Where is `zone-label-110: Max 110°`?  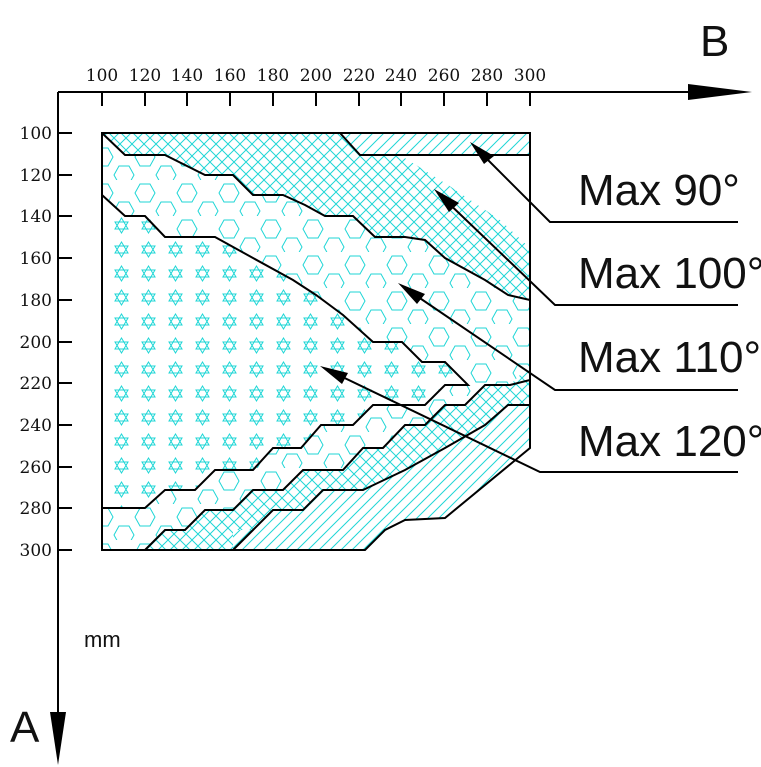
zone-label-110: Max 110° is located at coordinates (669, 357).